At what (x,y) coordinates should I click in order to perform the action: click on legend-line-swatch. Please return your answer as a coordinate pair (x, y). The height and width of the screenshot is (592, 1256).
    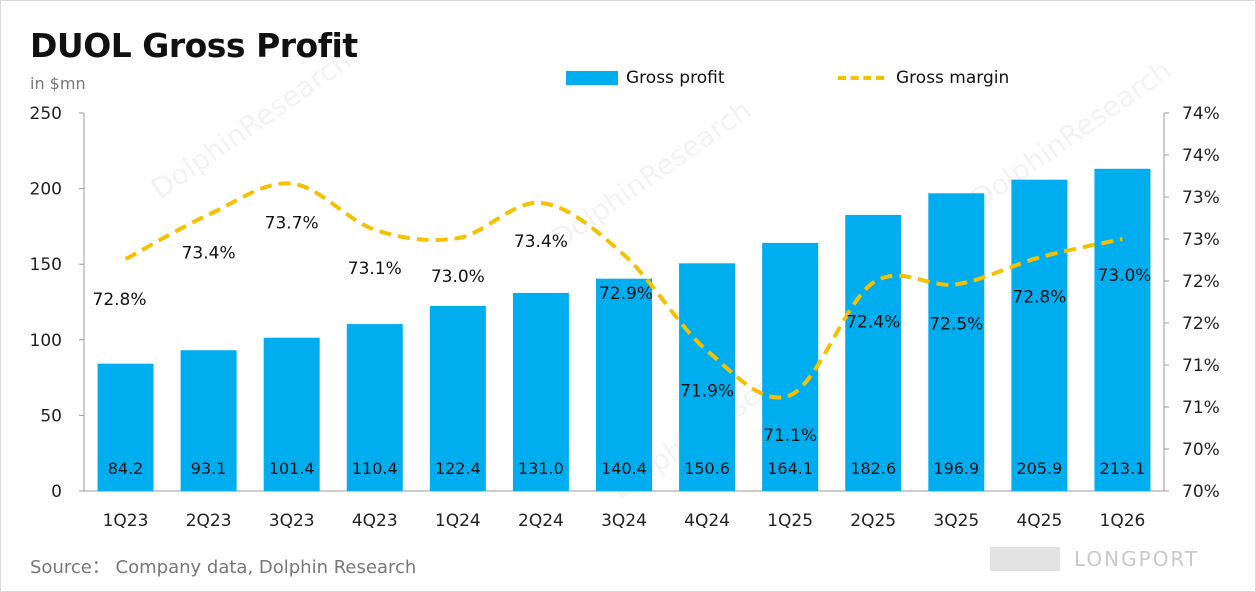
    Looking at the image, I should click on (861, 78).